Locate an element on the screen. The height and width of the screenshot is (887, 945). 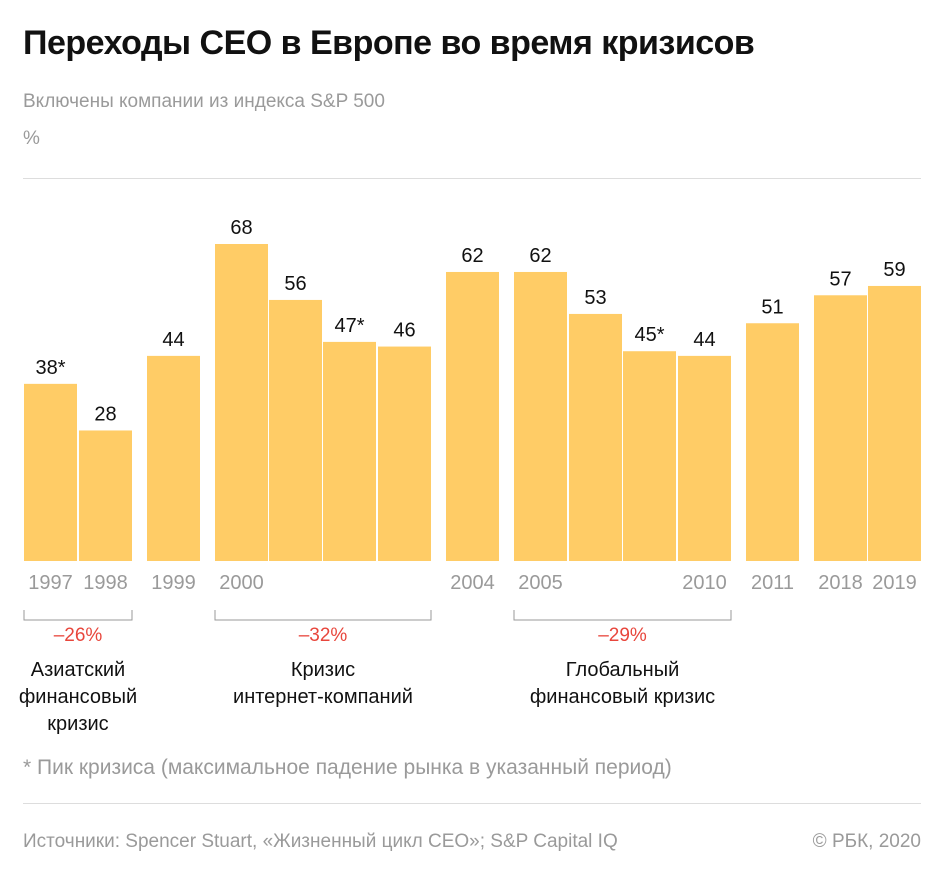
bar-value-label: 59 is located at coordinates (894, 270).